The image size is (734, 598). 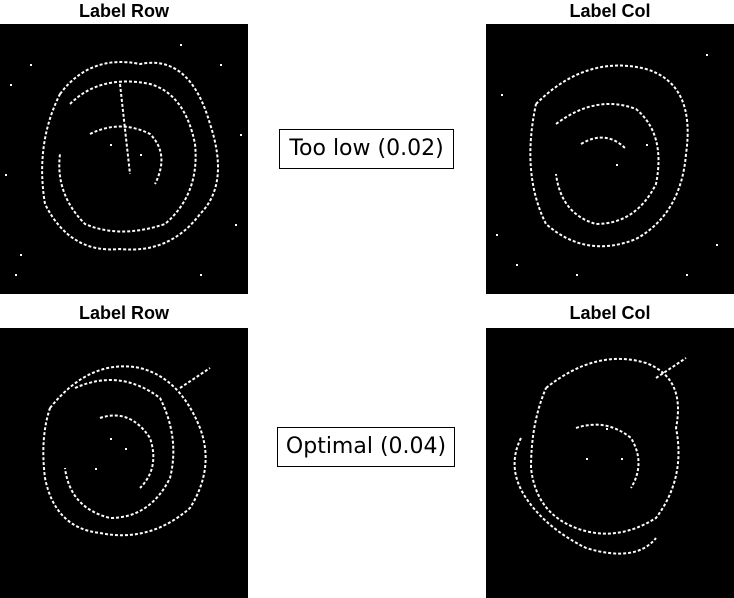 I want to click on row2-threshold-label: Optimal (0.04), so click(x=366, y=447).